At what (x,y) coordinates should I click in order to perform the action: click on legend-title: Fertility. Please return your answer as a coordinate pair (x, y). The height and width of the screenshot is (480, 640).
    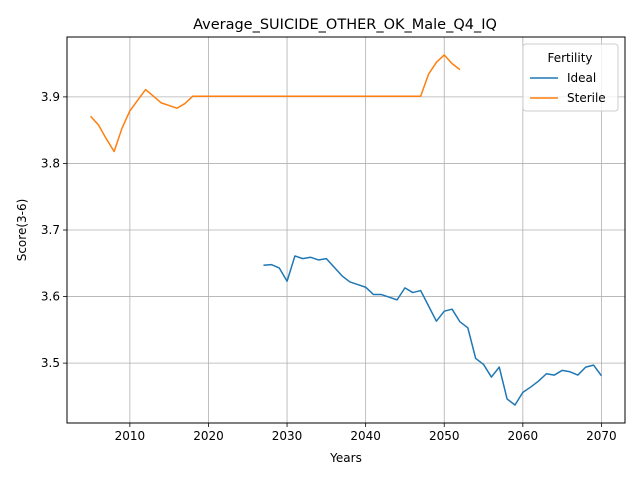
    Looking at the image, I should click on (569, 58).